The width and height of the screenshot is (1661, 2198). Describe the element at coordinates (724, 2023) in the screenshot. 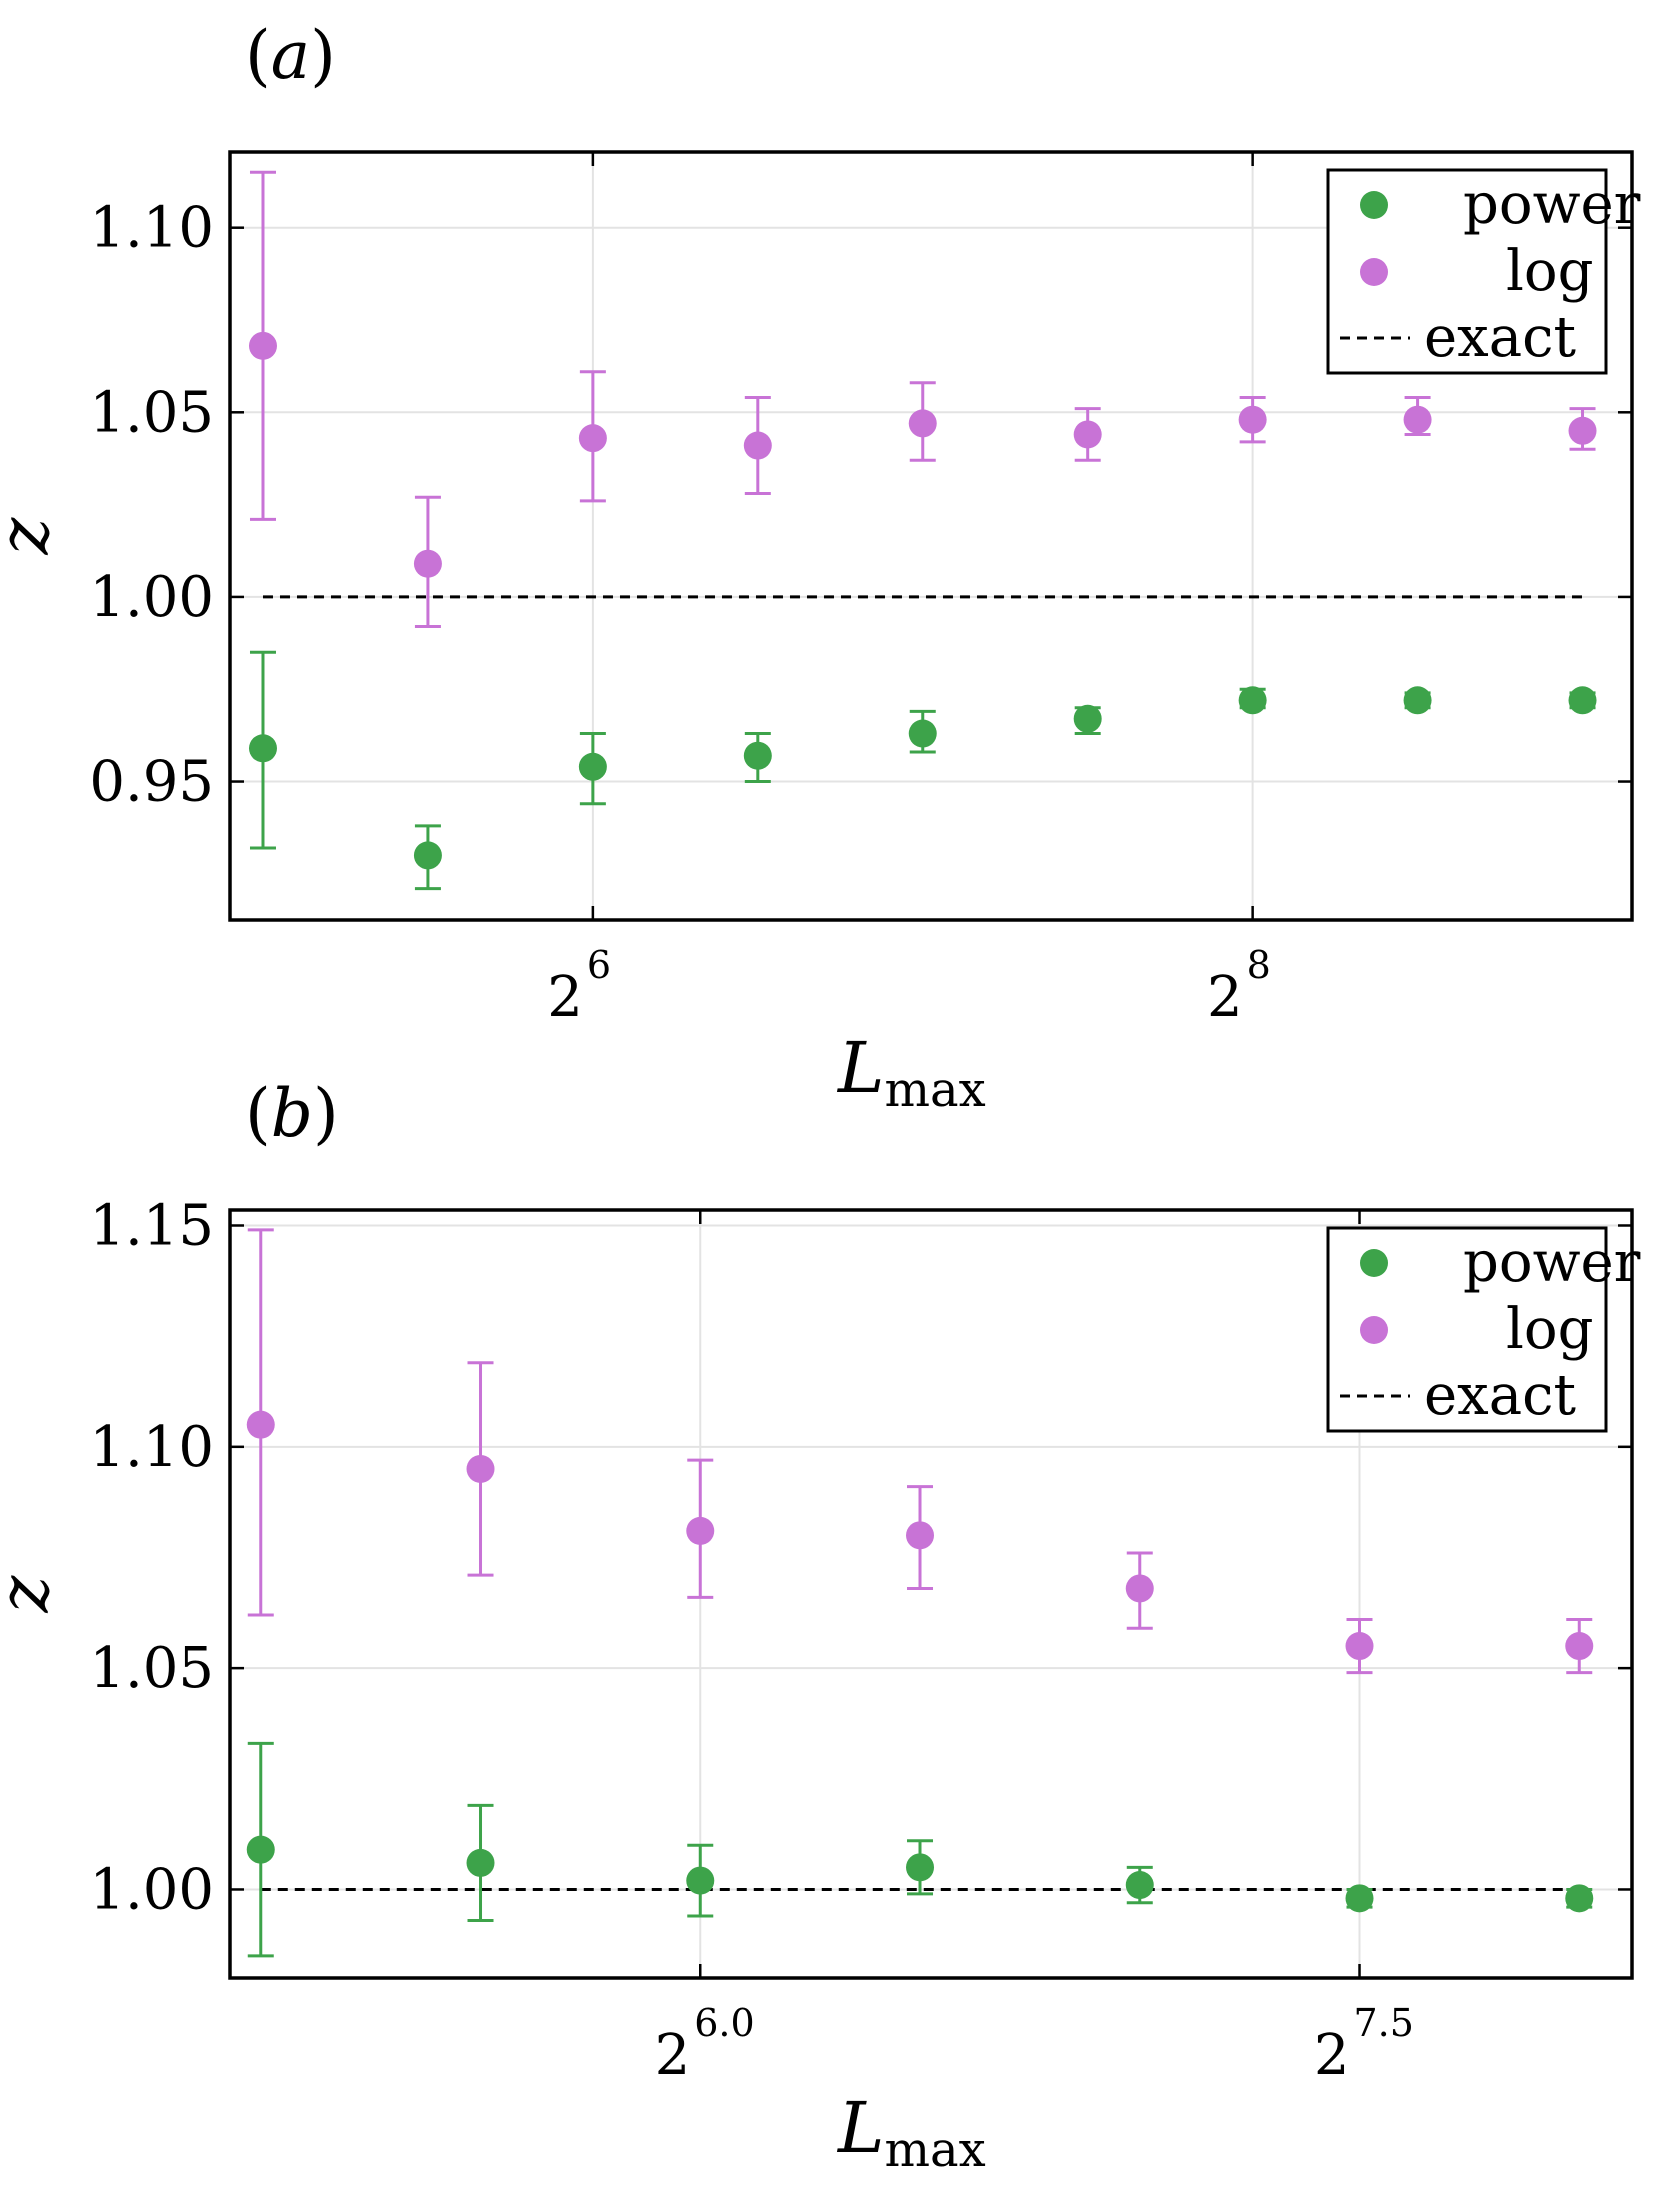

I see `x-tick-exponent: 6.0` at that location.